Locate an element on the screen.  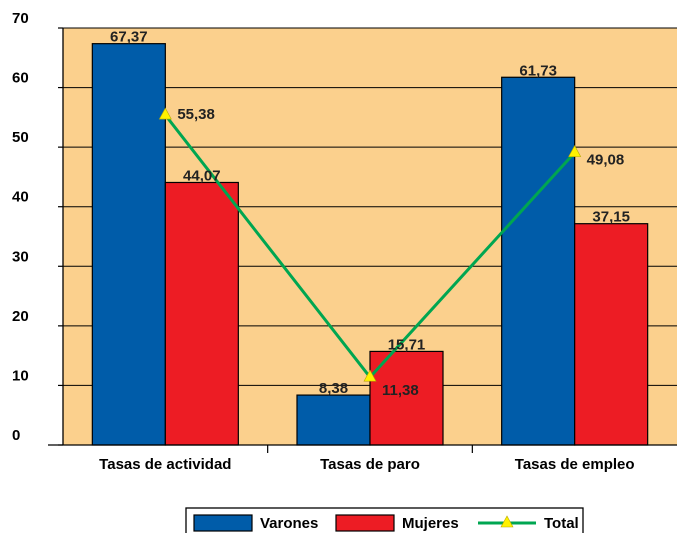
total-data-label: 11,38 is located at coordinates (400, 390).